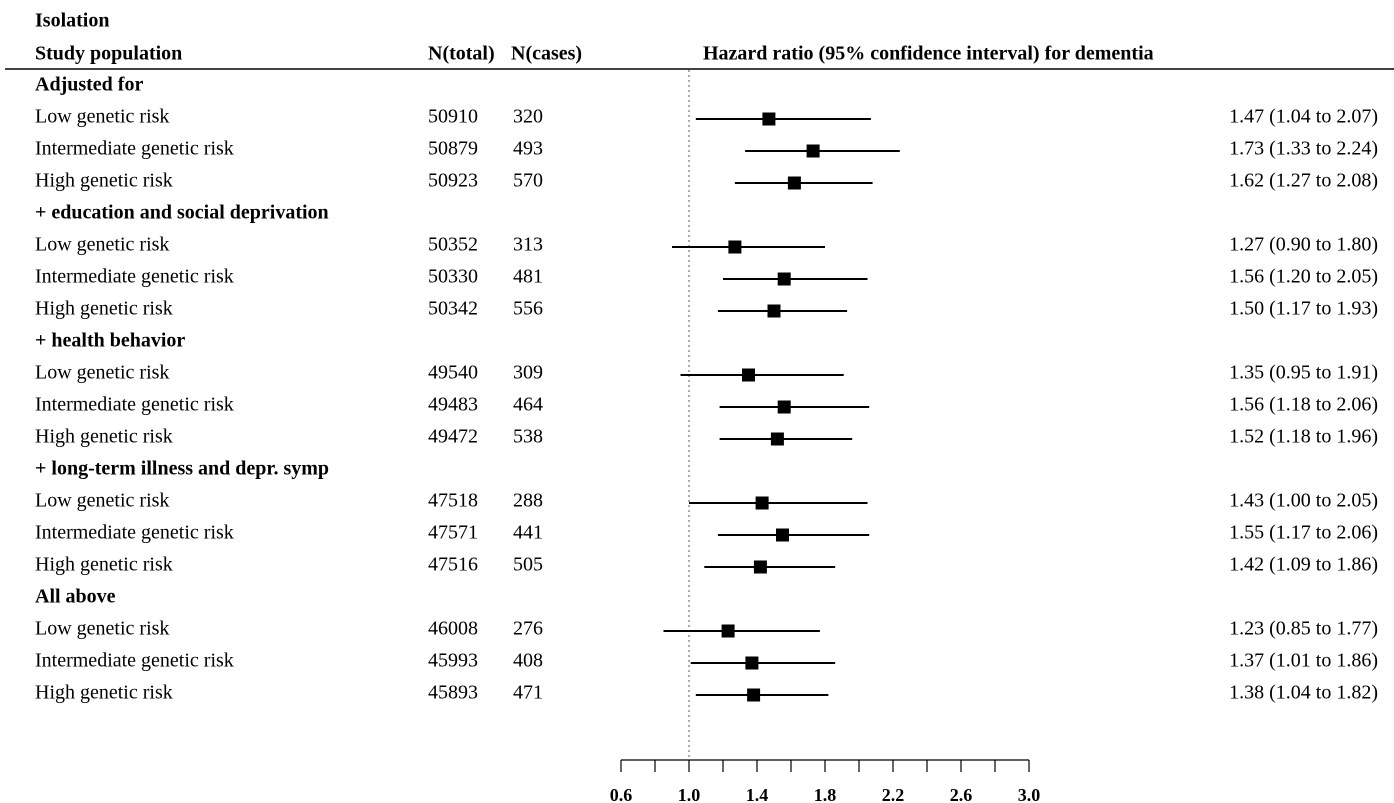 This screenshot has height=803, width=1394. What do you see at coordinates (453, 405) in the screenshot?
I see `n-total: 49483` at bounding box center [453, 405].